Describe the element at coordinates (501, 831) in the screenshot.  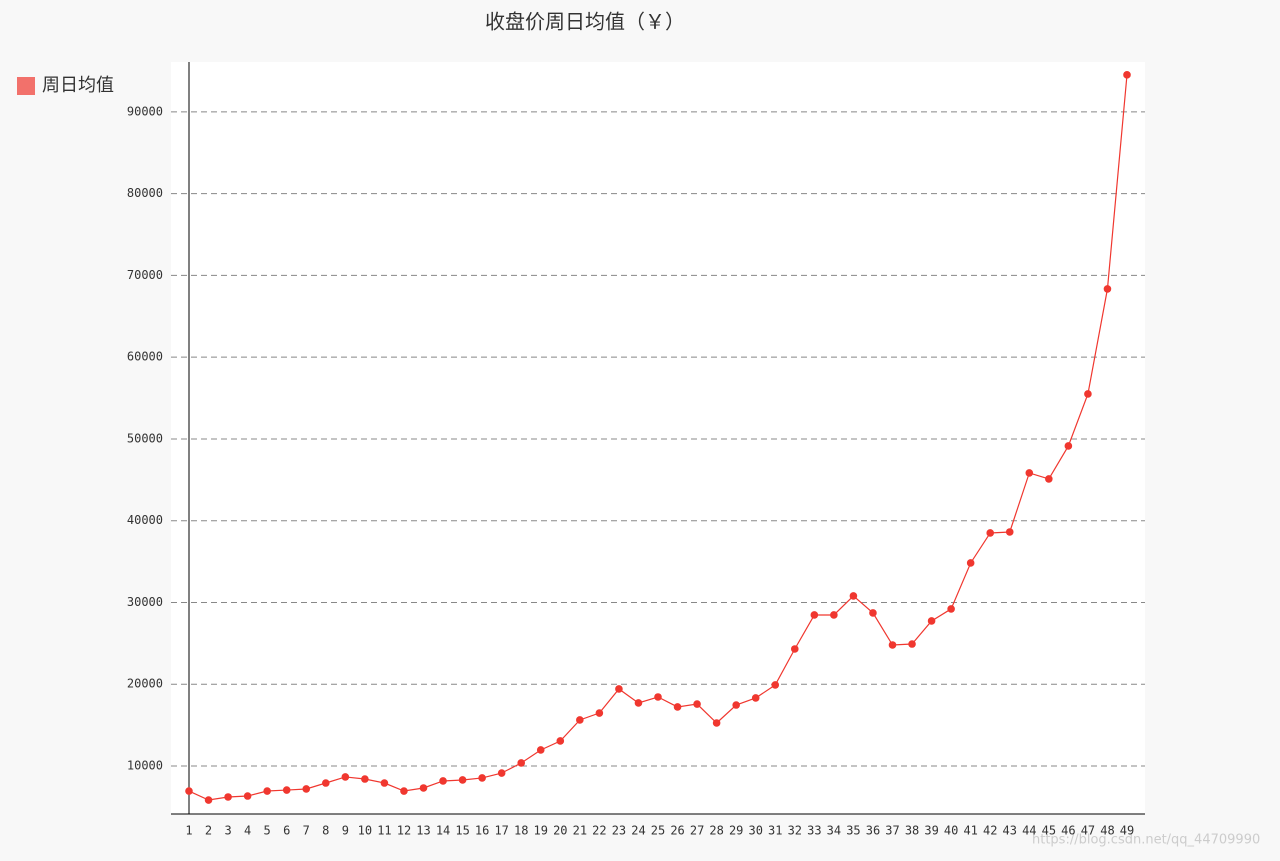
I see `x-tick-label: 17` at that location.